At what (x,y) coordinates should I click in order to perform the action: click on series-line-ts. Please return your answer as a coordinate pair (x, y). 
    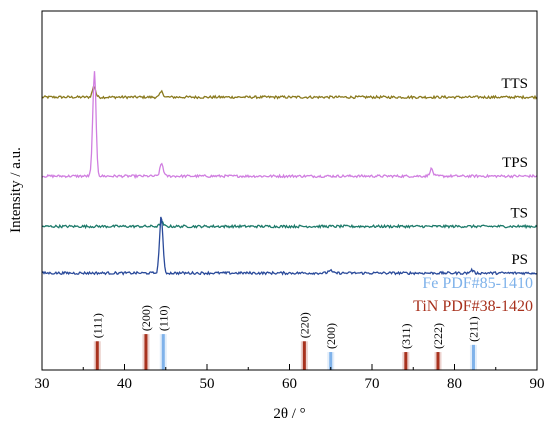
    Looking at the image, I should click on (289, 225).